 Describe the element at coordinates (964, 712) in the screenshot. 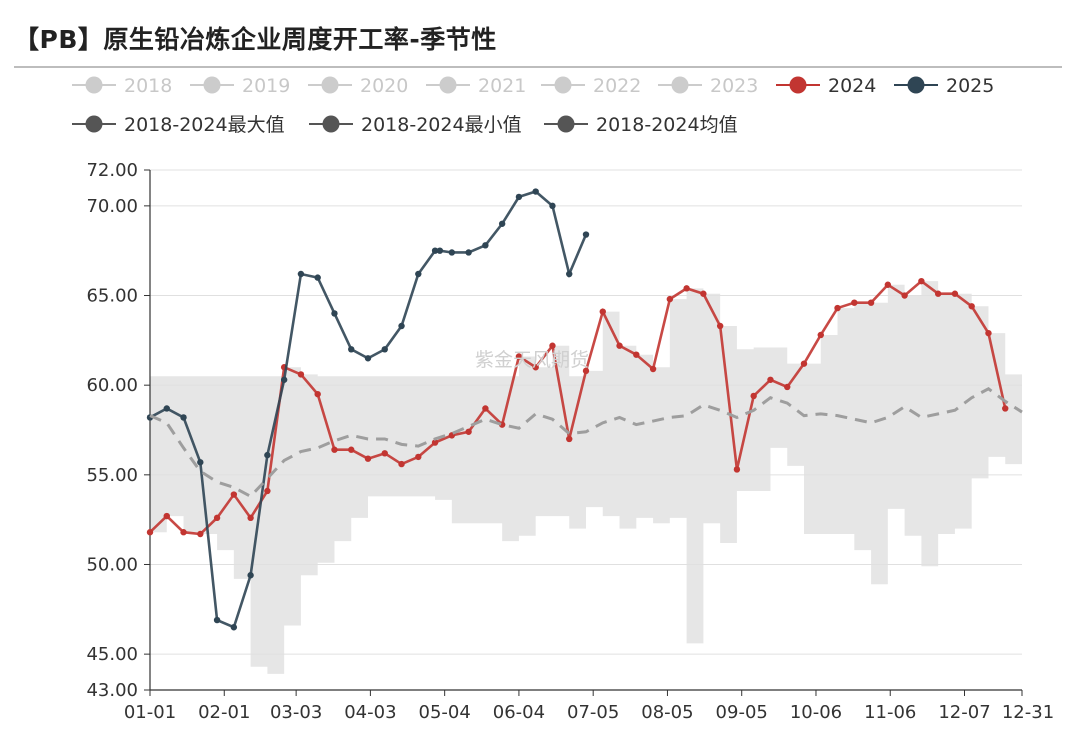

I see `x-tick-label: 12-07` at that location.